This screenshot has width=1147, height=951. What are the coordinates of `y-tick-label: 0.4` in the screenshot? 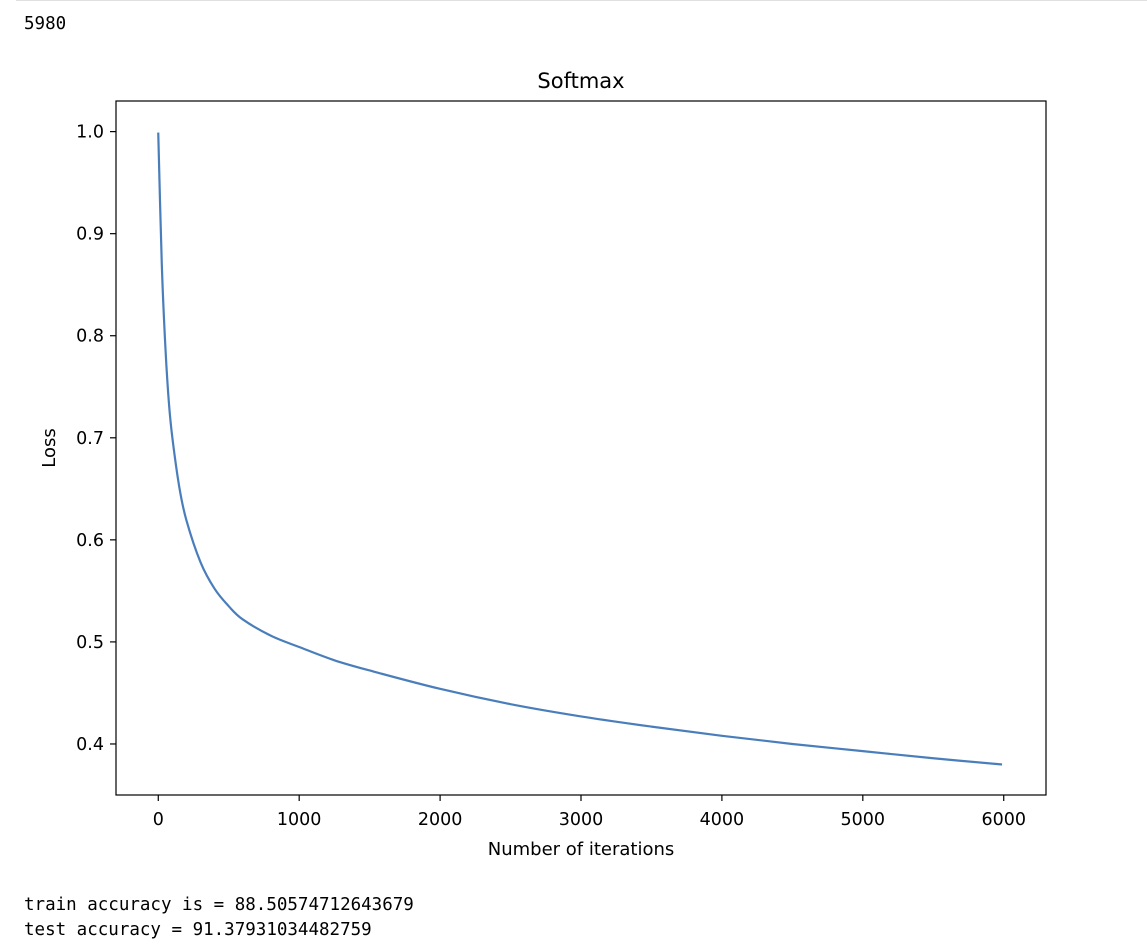 It's located at (90, 745).